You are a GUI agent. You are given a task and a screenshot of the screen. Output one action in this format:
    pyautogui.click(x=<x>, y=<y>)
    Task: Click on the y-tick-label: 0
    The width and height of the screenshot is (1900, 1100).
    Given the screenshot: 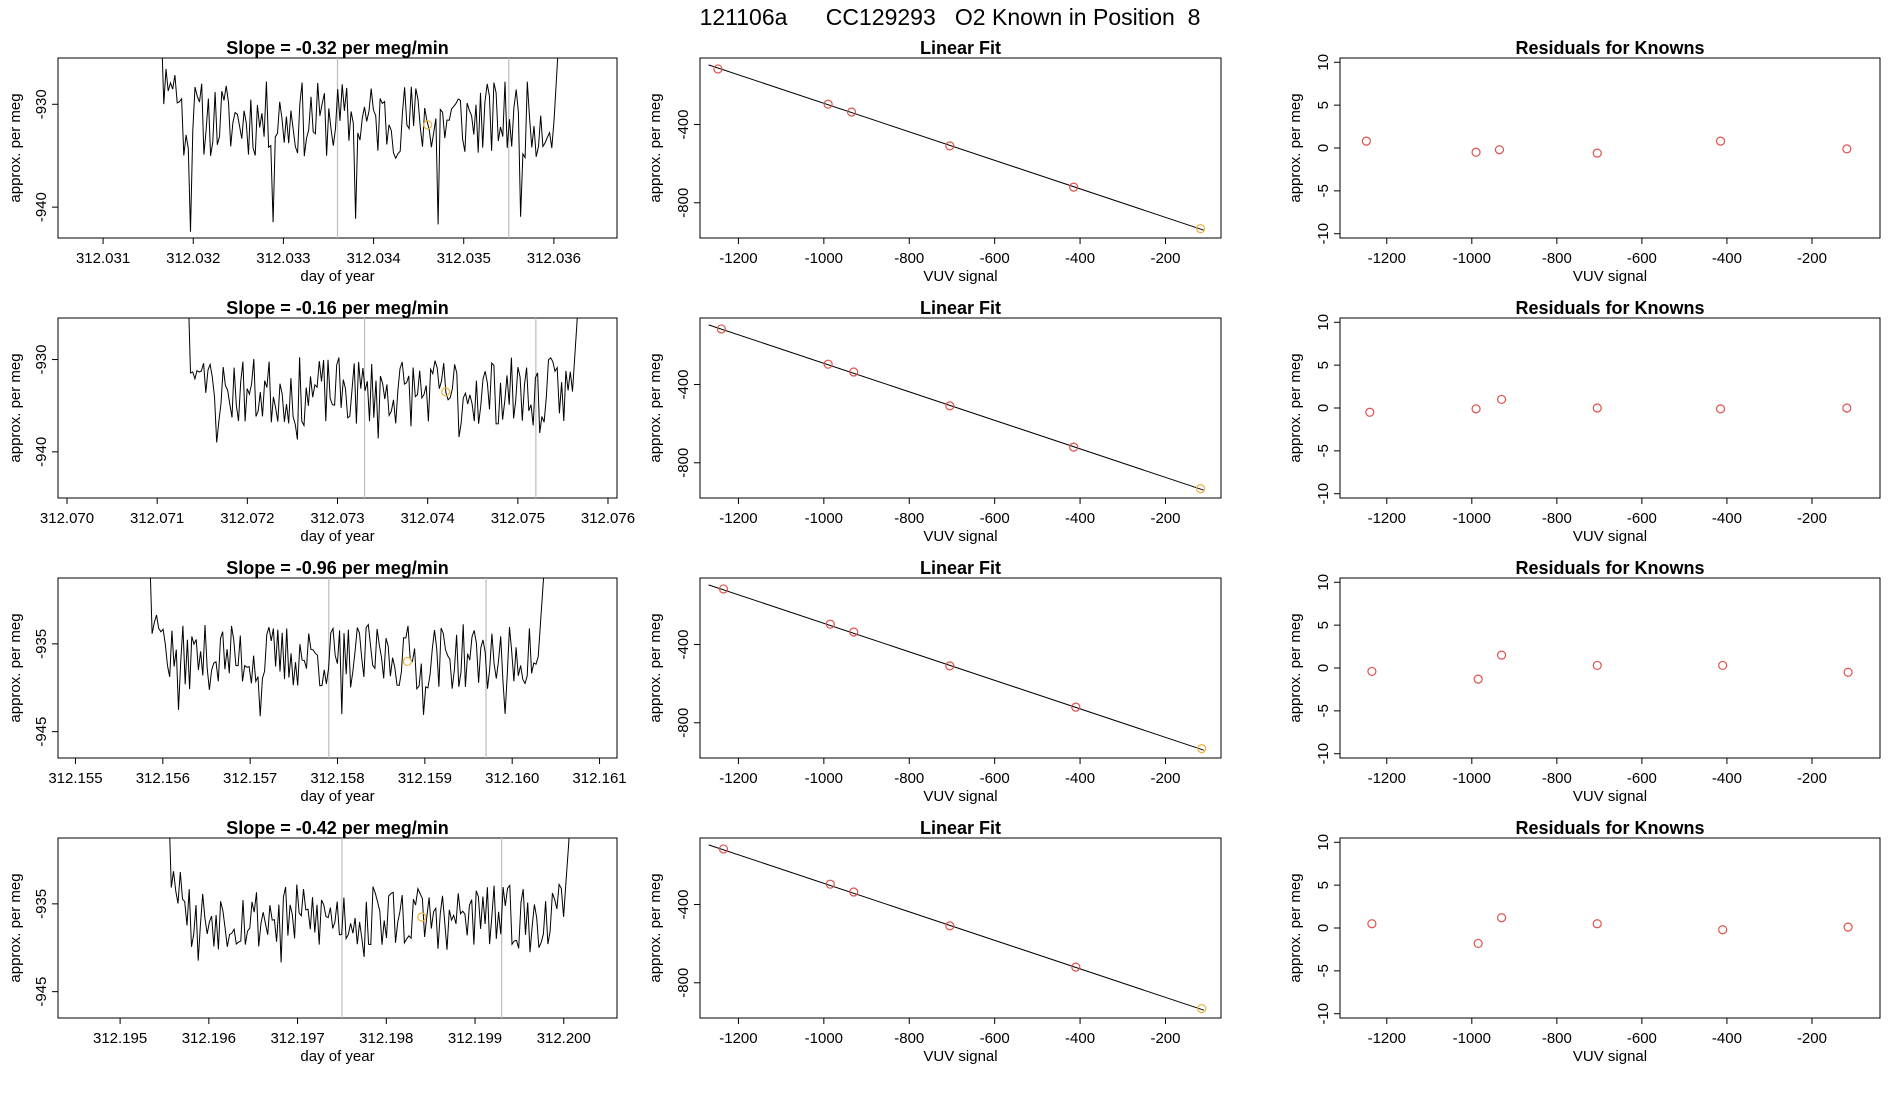 What is the action you would take?
    pyautogui.click(x=1323, y=928)
    